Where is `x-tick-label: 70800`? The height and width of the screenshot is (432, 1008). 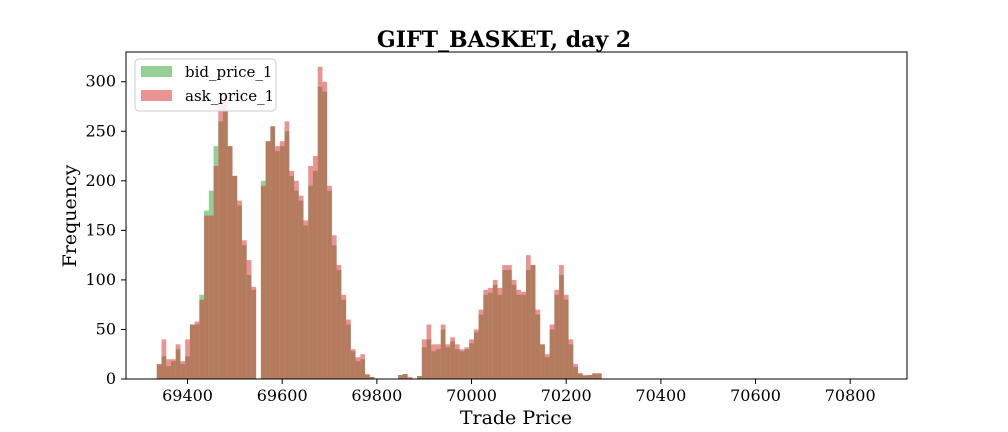
x-tick-label: 70800 is located at coordinates (850, 395).